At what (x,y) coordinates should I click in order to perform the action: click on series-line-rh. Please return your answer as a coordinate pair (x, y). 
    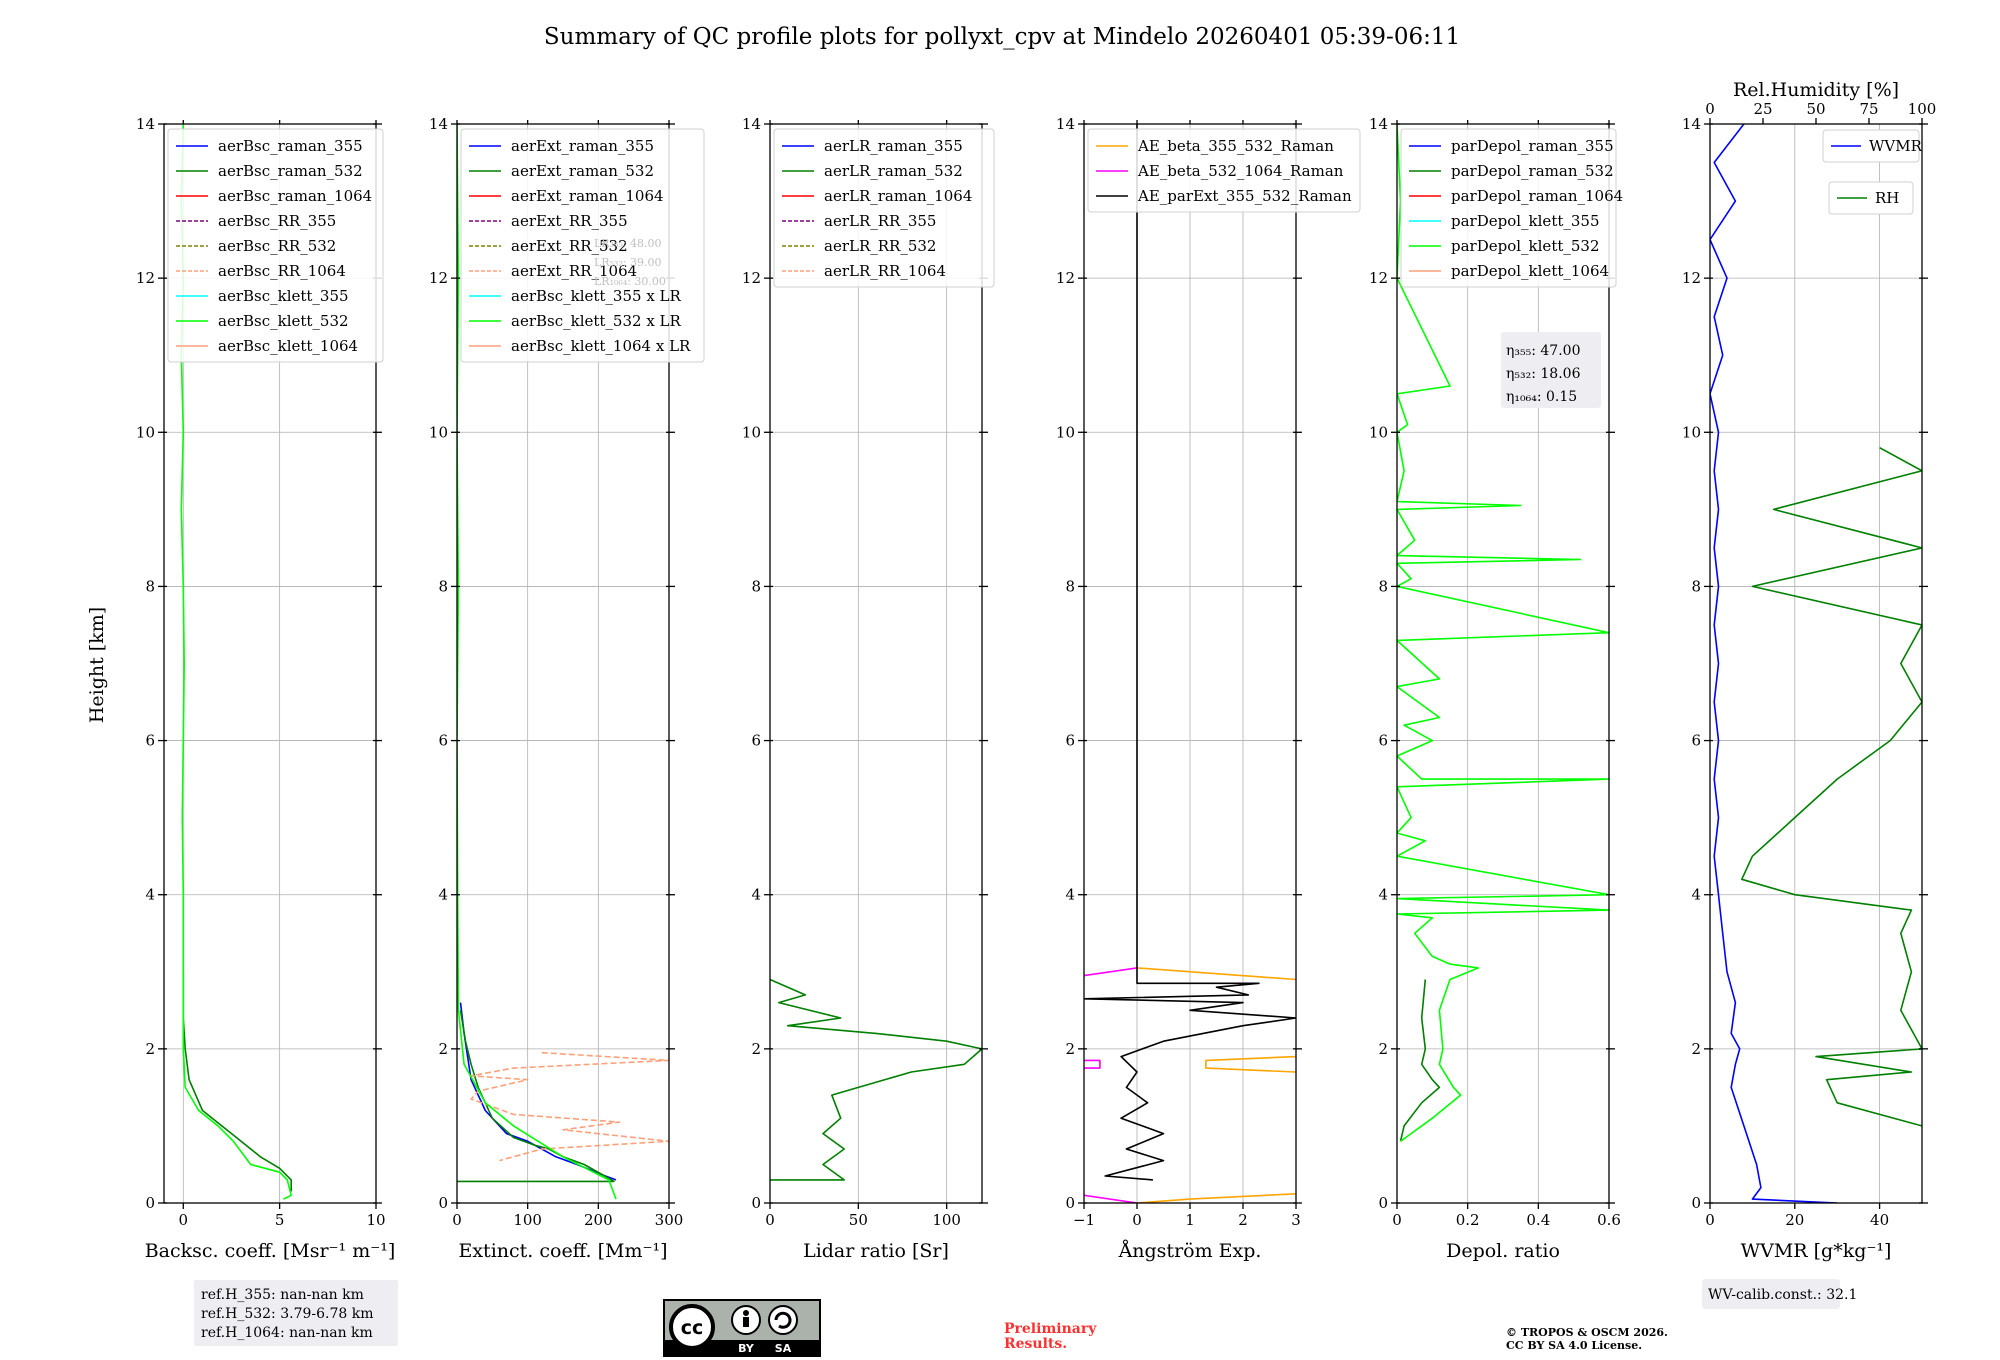
    Looking at the image, I should click on (1831, 786).